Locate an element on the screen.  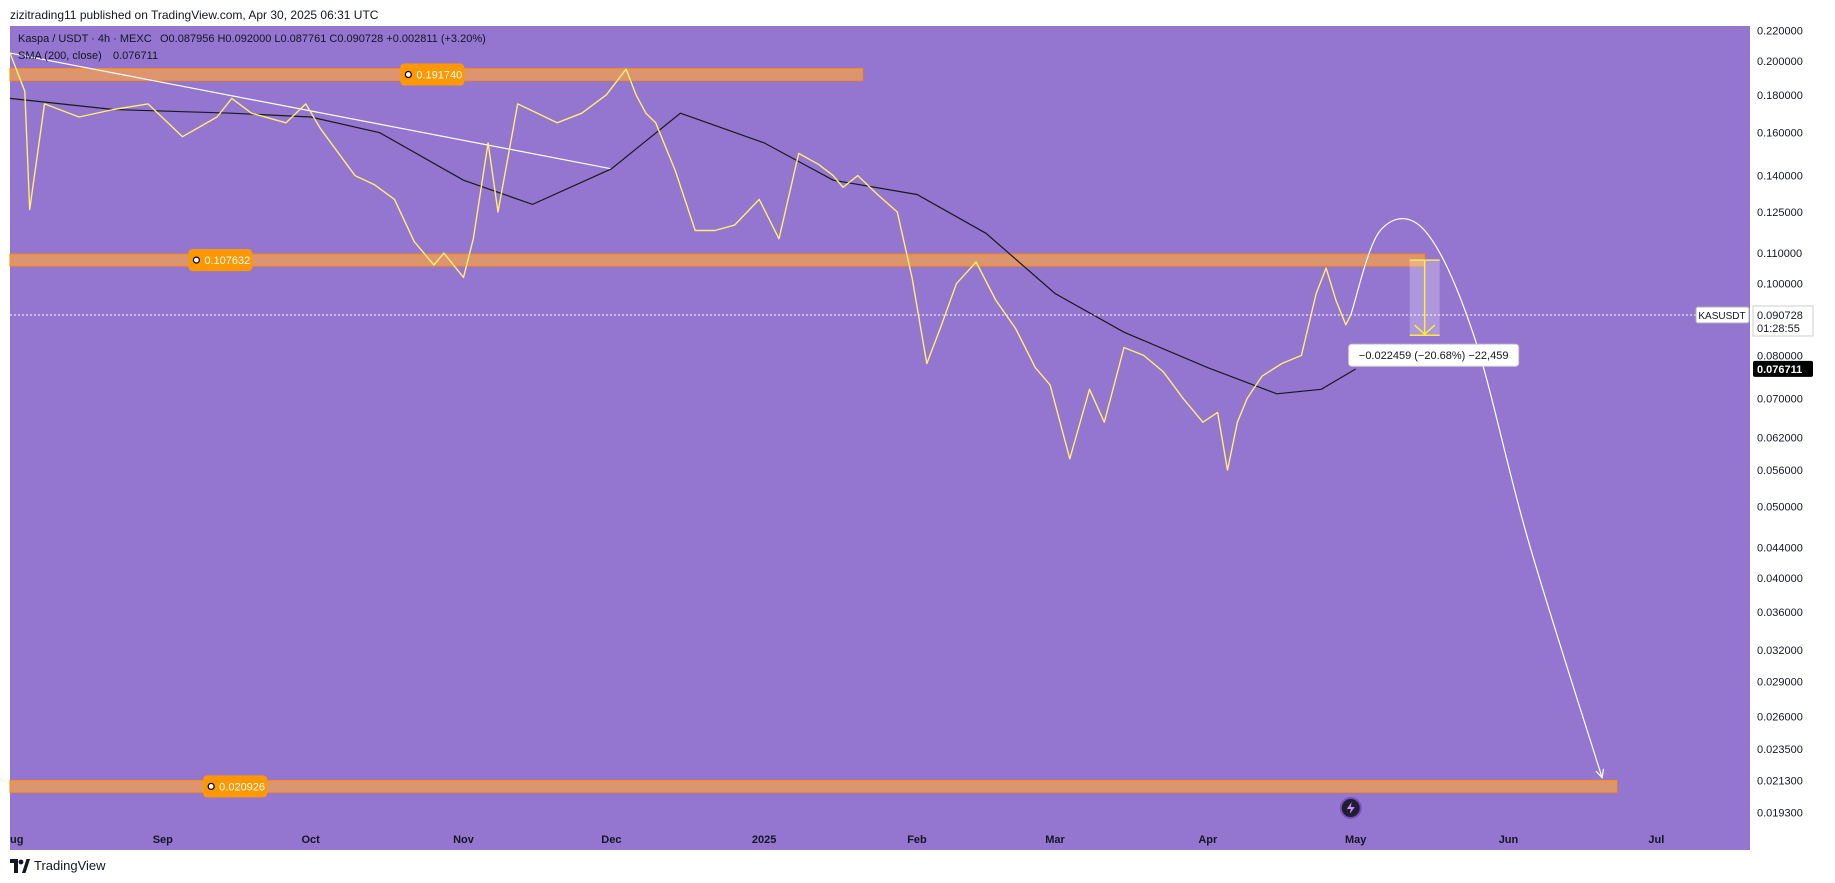
y-tick-label: 0.056000 is located at coordinates (1780, 471).